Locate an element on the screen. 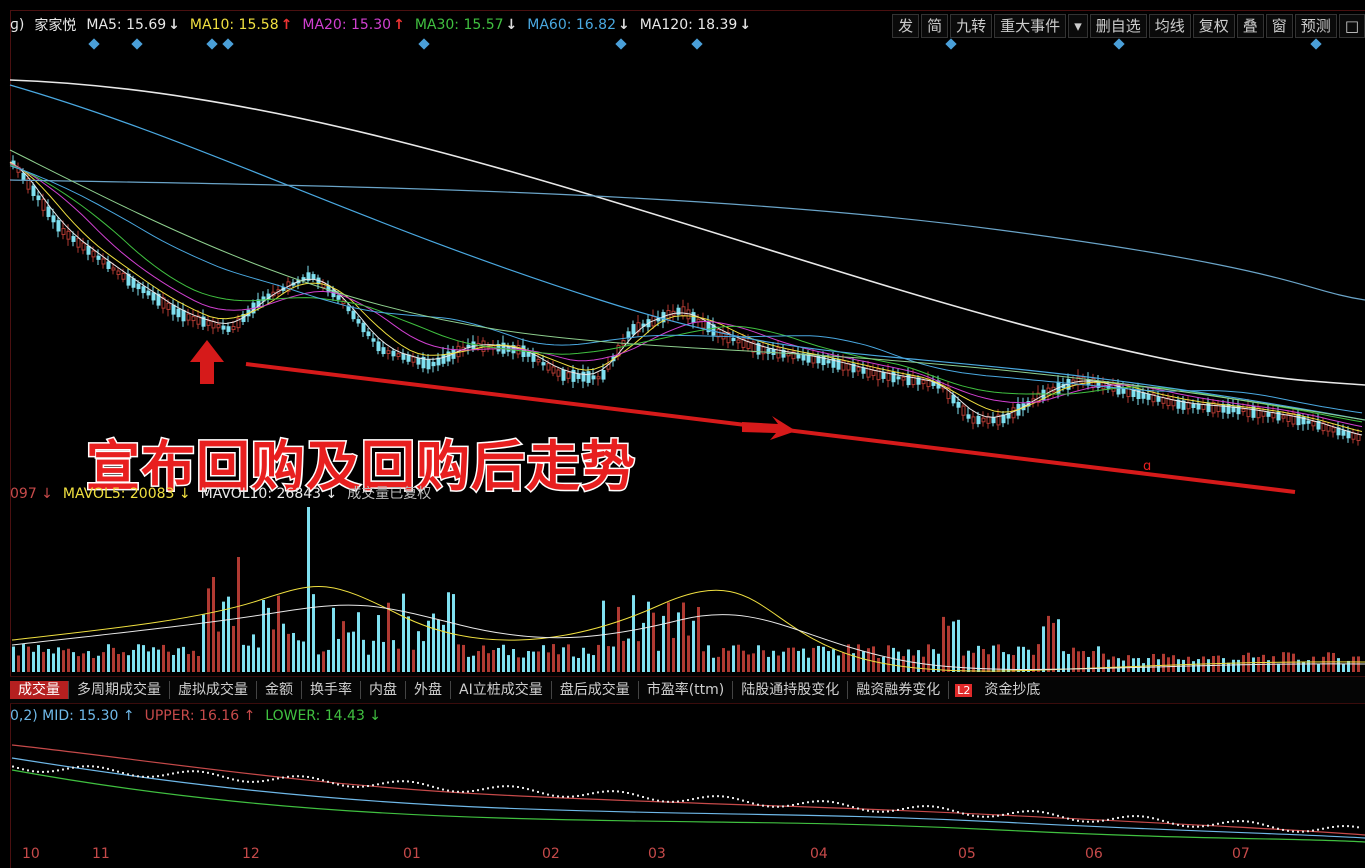 The height and width of the screenshot is (868, 1365). tab-0: 成交量 is located at coordinates (39, 690).